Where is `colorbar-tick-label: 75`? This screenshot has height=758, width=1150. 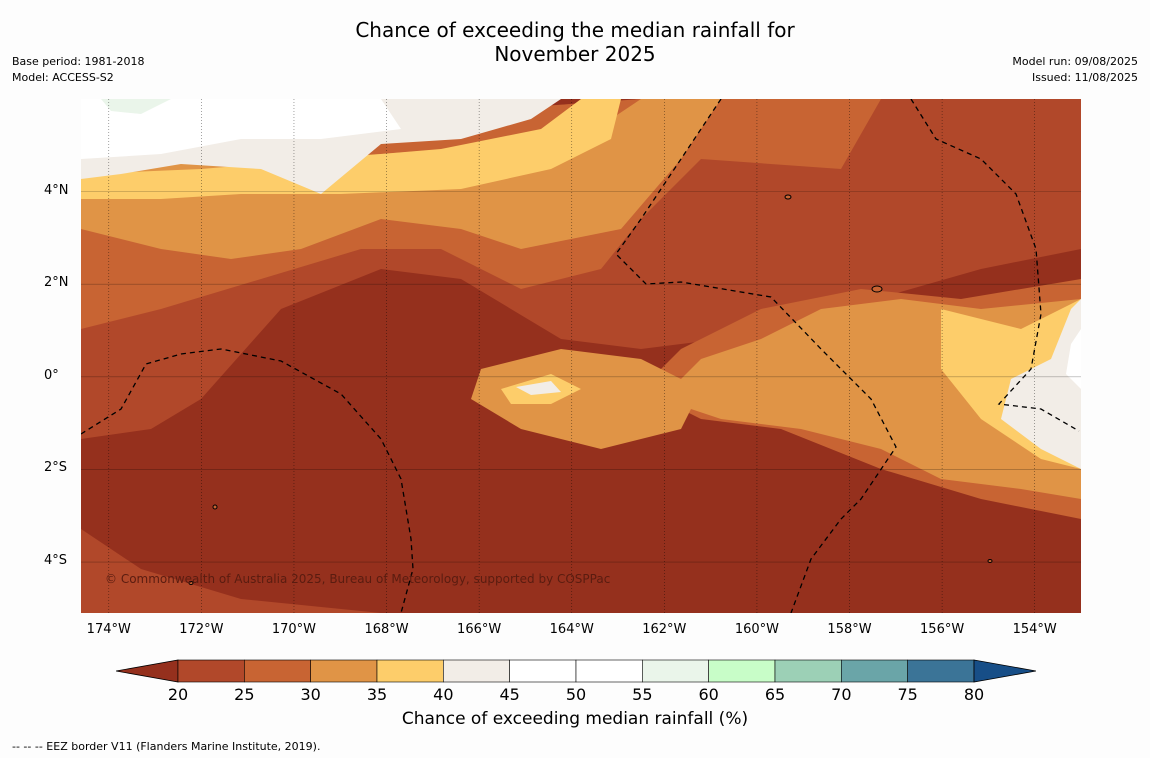
colorbar-tick-label: 75 is located at coordinates (907, 694).